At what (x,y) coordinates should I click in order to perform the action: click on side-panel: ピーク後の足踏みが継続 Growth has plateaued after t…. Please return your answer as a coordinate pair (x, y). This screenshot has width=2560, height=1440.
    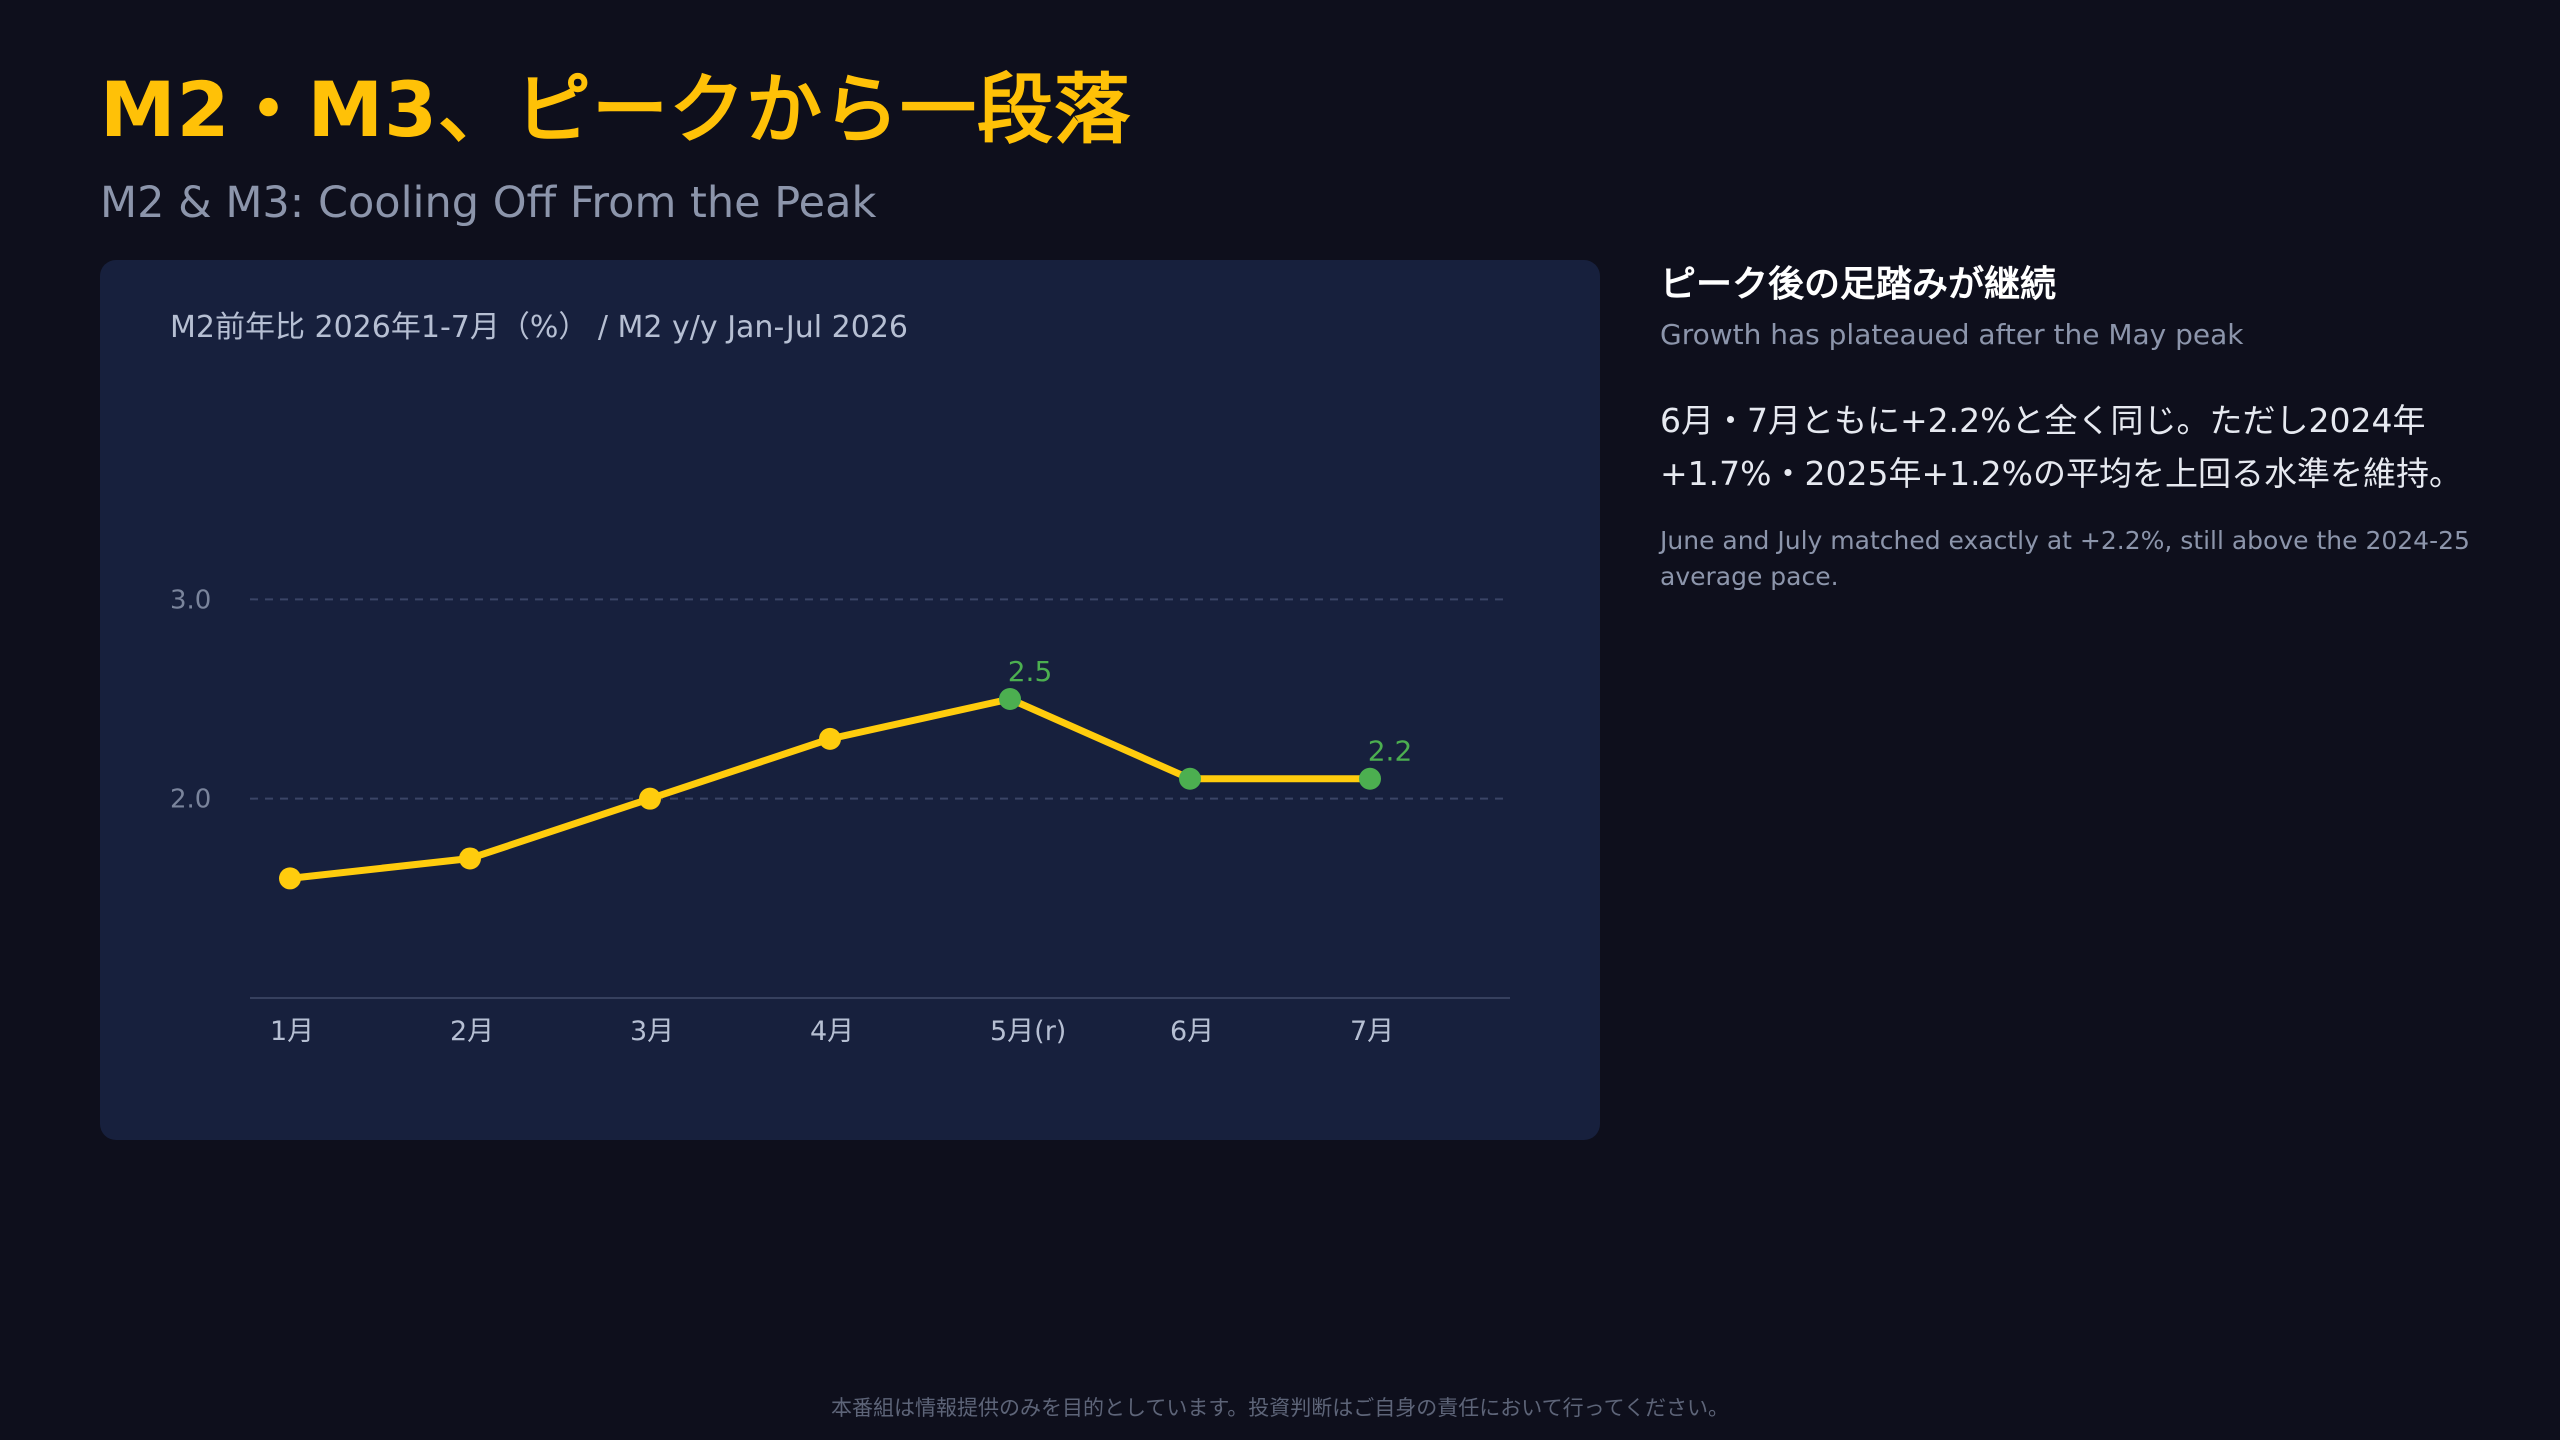
    Looking at the image, I should click on (2070, 428).